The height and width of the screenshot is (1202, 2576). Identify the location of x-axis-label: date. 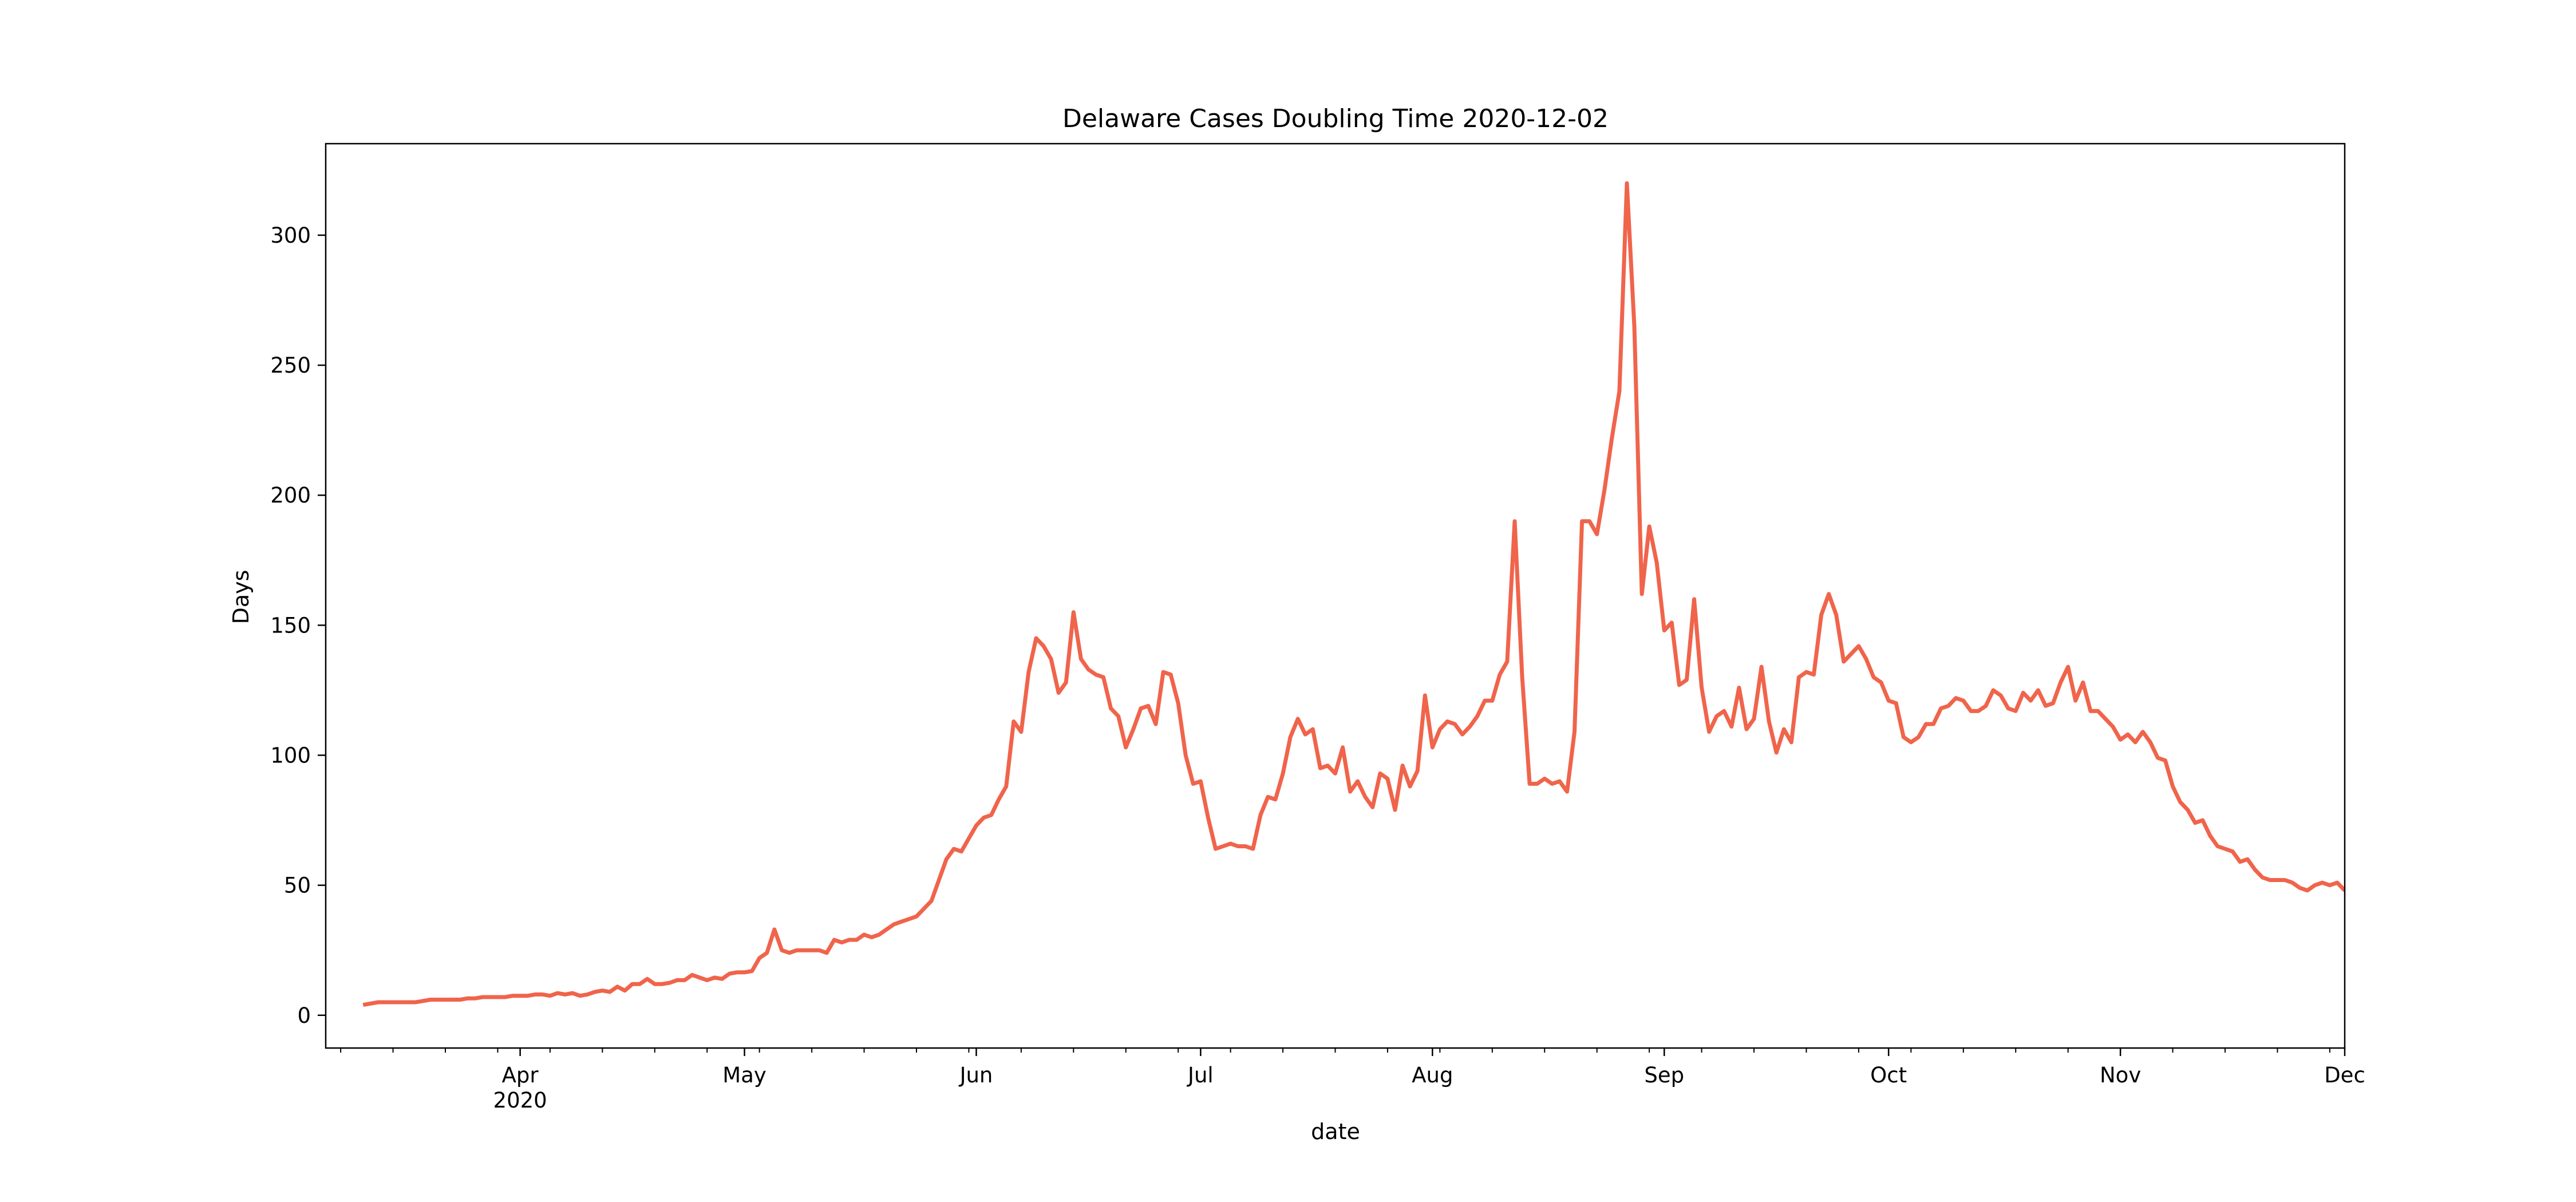
(1335, 1132).